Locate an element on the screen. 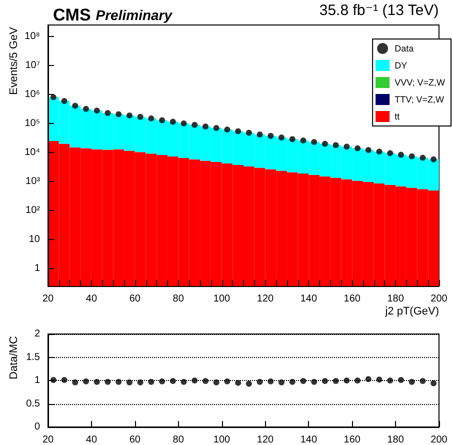 This screenshot has width=452, height=445. y-tick-label: 10⁸ is located at coordinates (32, 36).